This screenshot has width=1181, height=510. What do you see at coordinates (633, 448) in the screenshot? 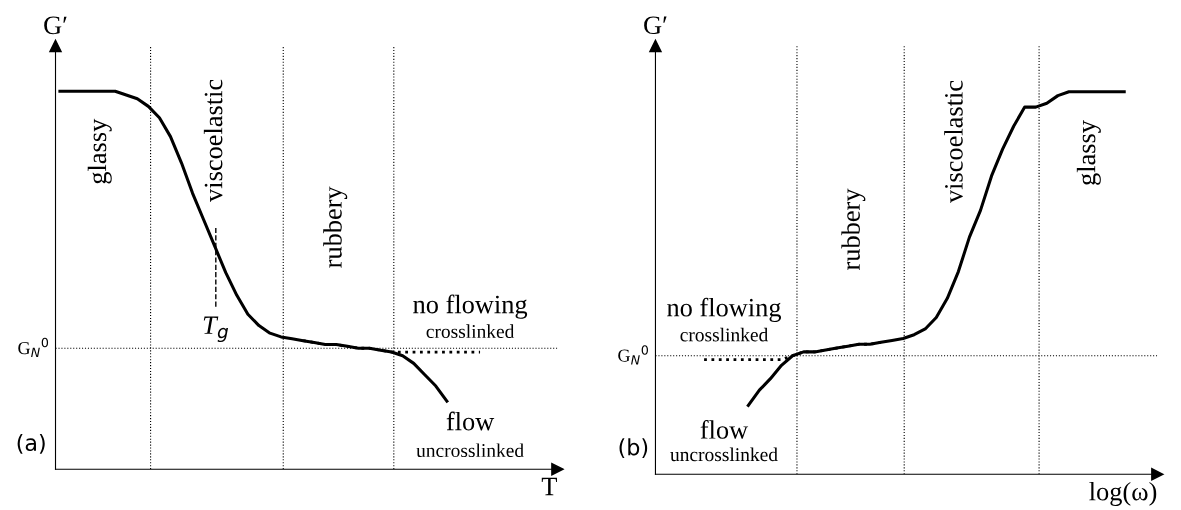
I see `text: (b)` at bounding box center [633, 448].